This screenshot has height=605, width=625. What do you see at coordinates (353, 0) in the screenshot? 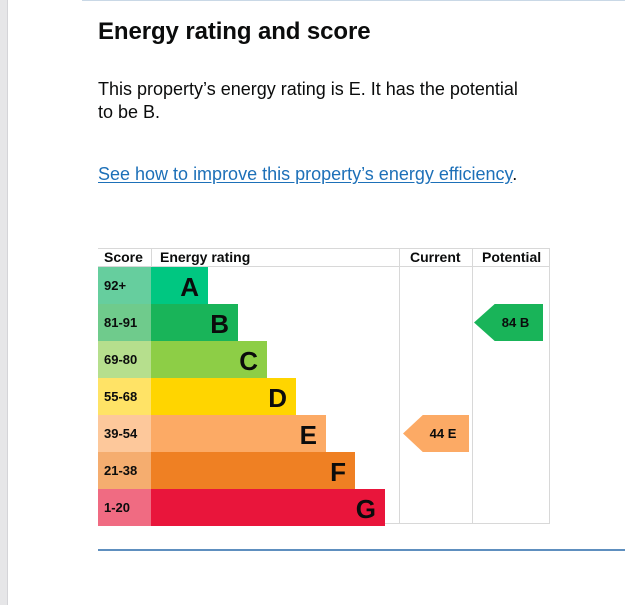
I see `top-divider` at bounding box center [353, 0].